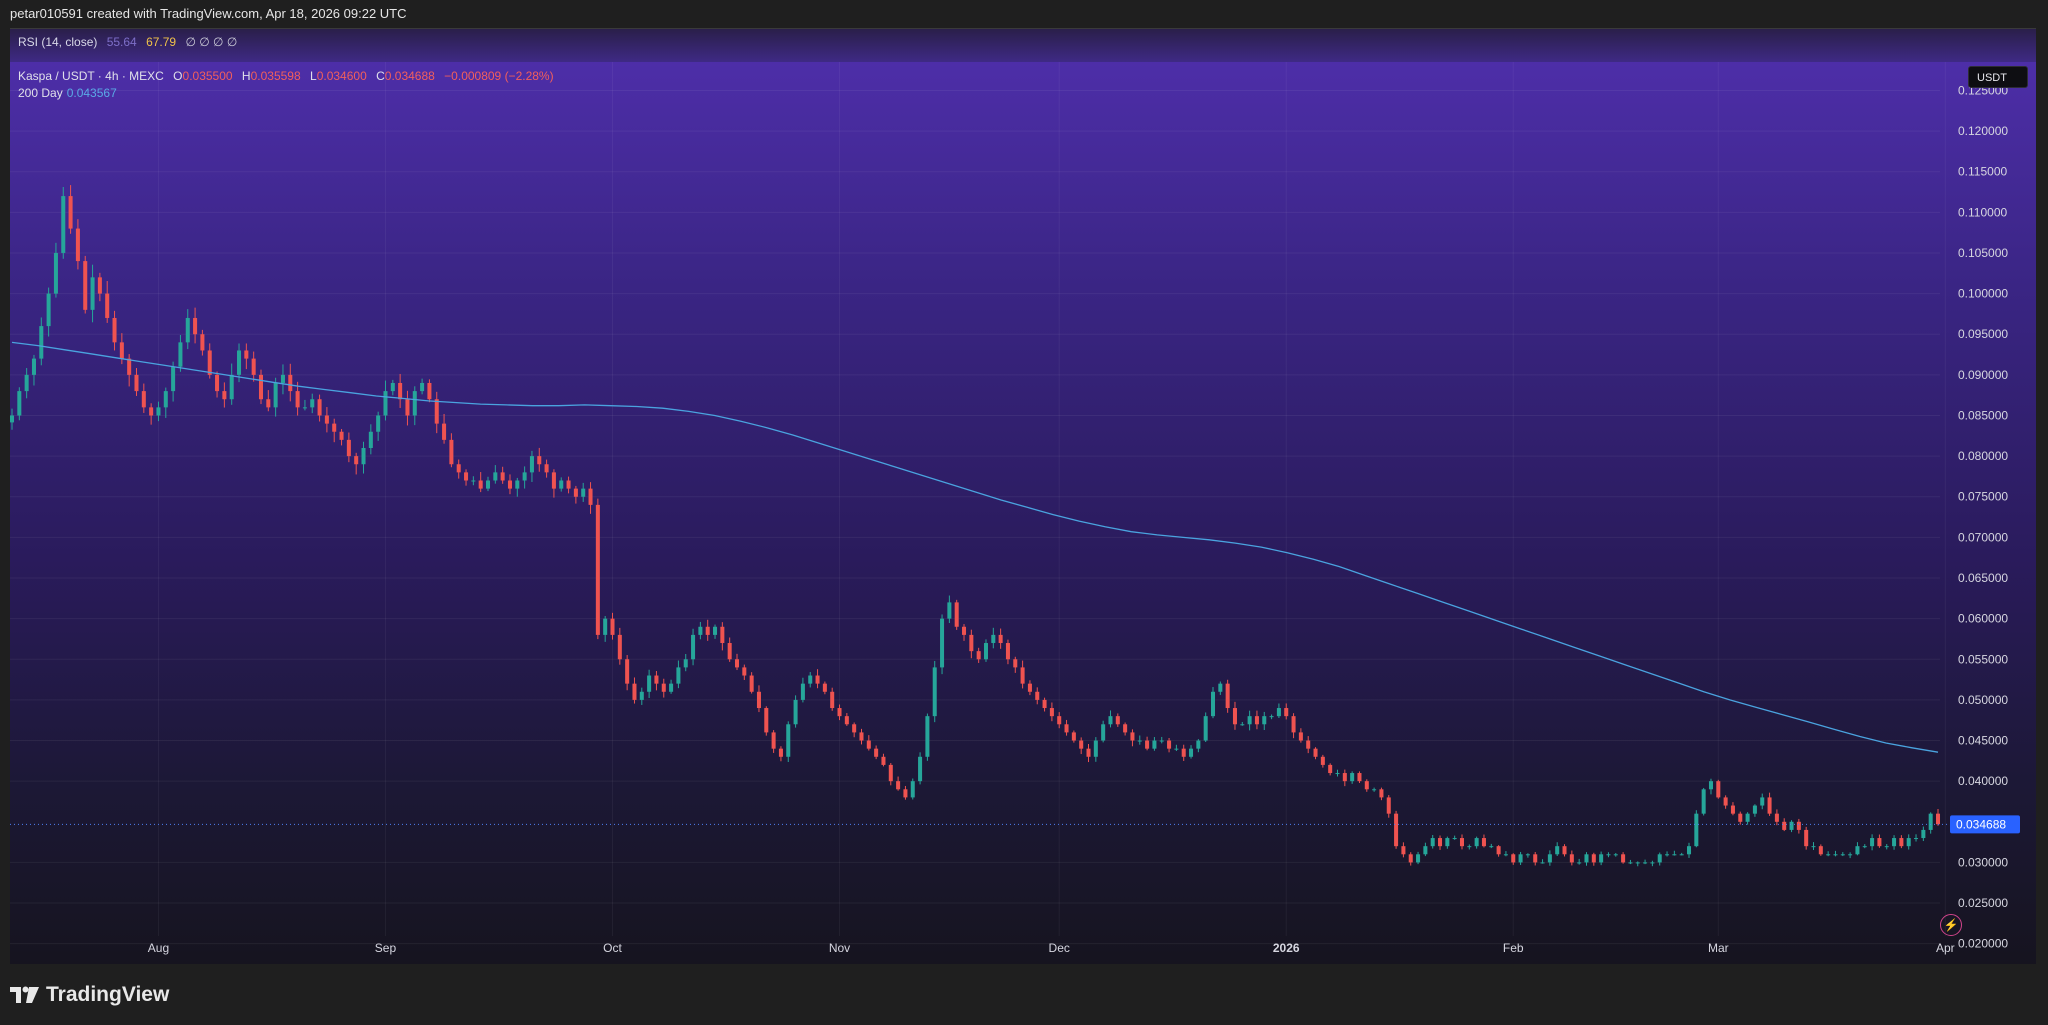 Image resolution: width=2048 pixels, height=1025 pixels. I want to click on y-tick-label: 0.030000, so click(1983, 862).